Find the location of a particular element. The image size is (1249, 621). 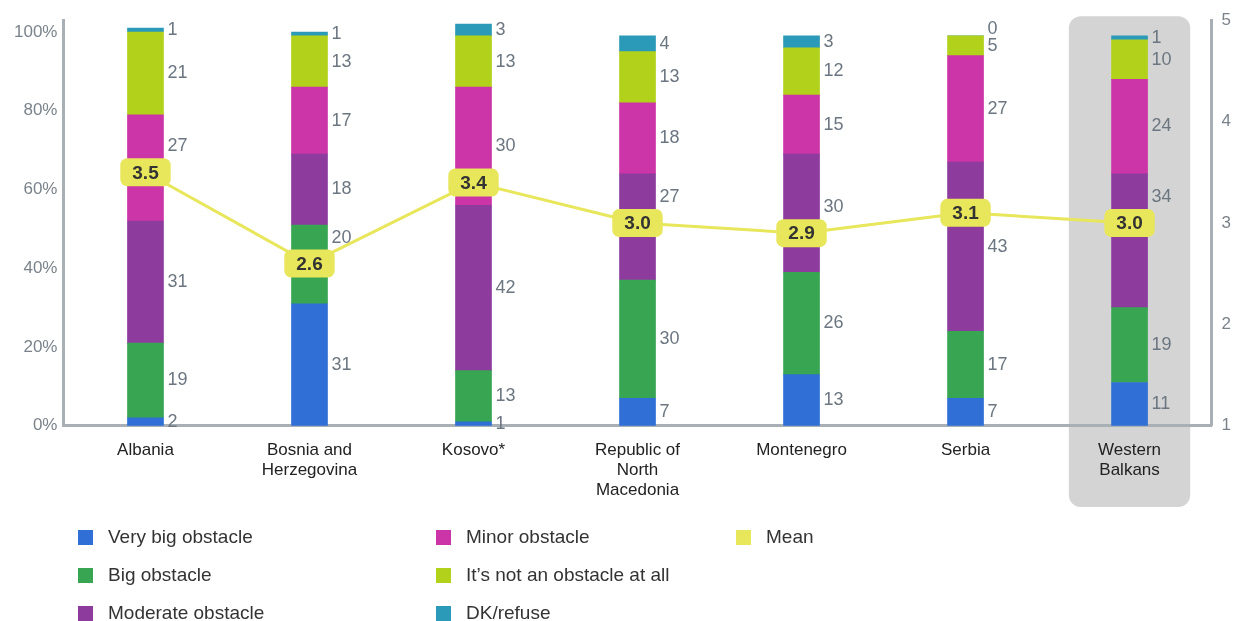

y2-tick-label: 4 is located at coordinates (1226, 121).